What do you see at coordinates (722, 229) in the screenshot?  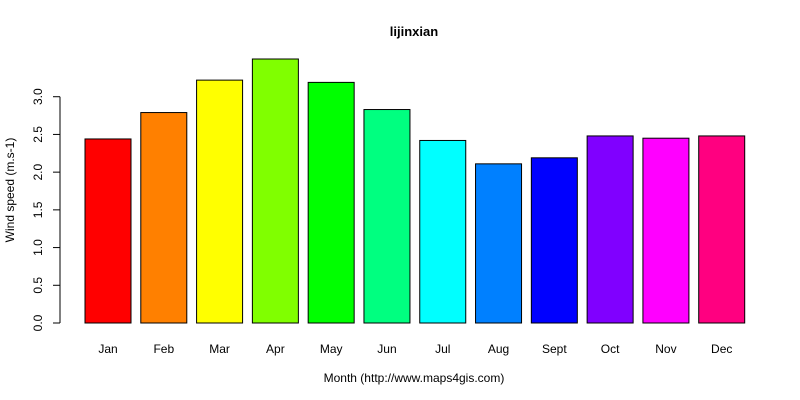 I see `bar-dec` at bounding box center [722, 229].